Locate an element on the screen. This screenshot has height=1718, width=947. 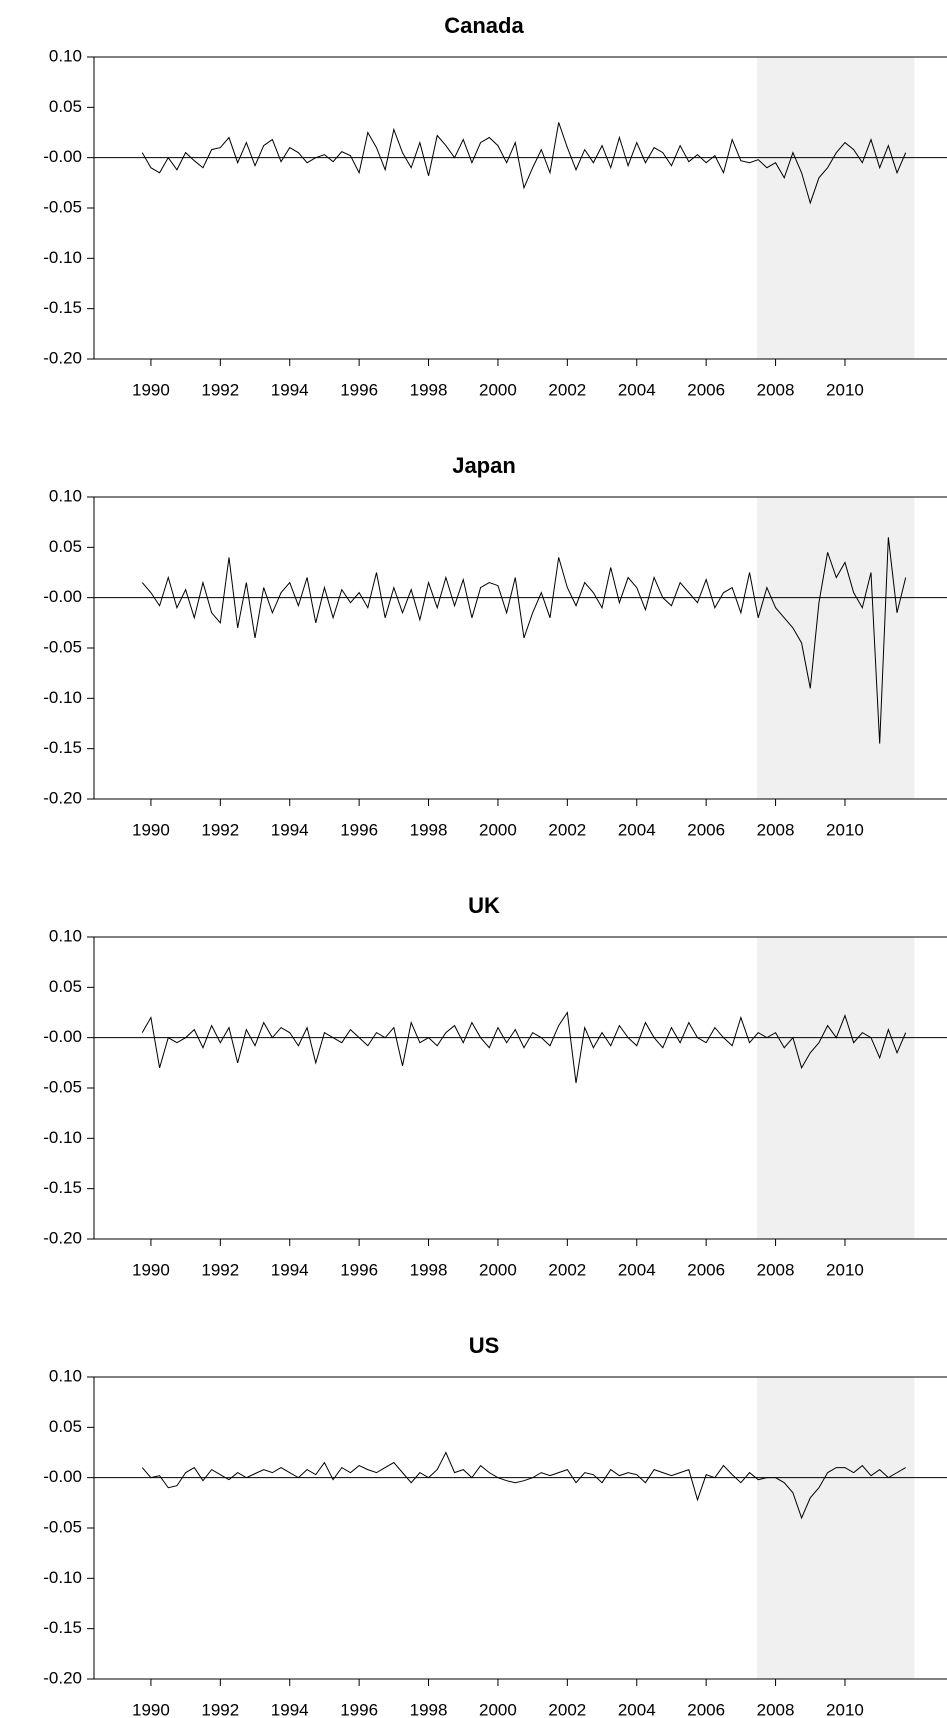
chart-title: Japan is located at coordinates (484, 465).